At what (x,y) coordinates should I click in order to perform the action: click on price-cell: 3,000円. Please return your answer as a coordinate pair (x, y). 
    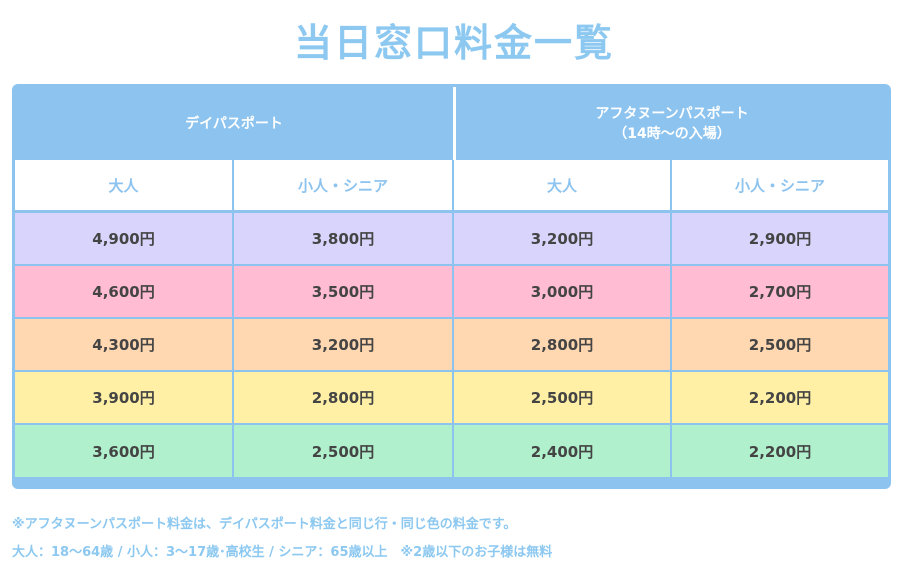
    Looking at the image, I should click on (563, 291).